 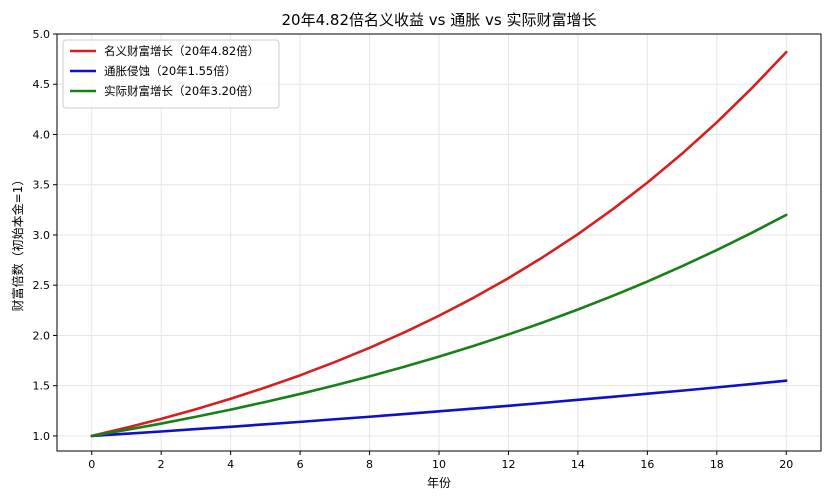 What do you see at coordinates (42, 84) in the screenshot?
I see `y-tick-label: 4.5` at bounding box center [42, 84].